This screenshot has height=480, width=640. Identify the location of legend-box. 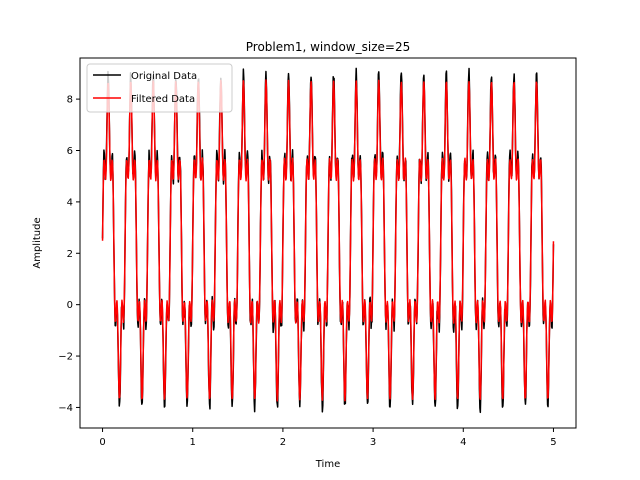
(159, 88).